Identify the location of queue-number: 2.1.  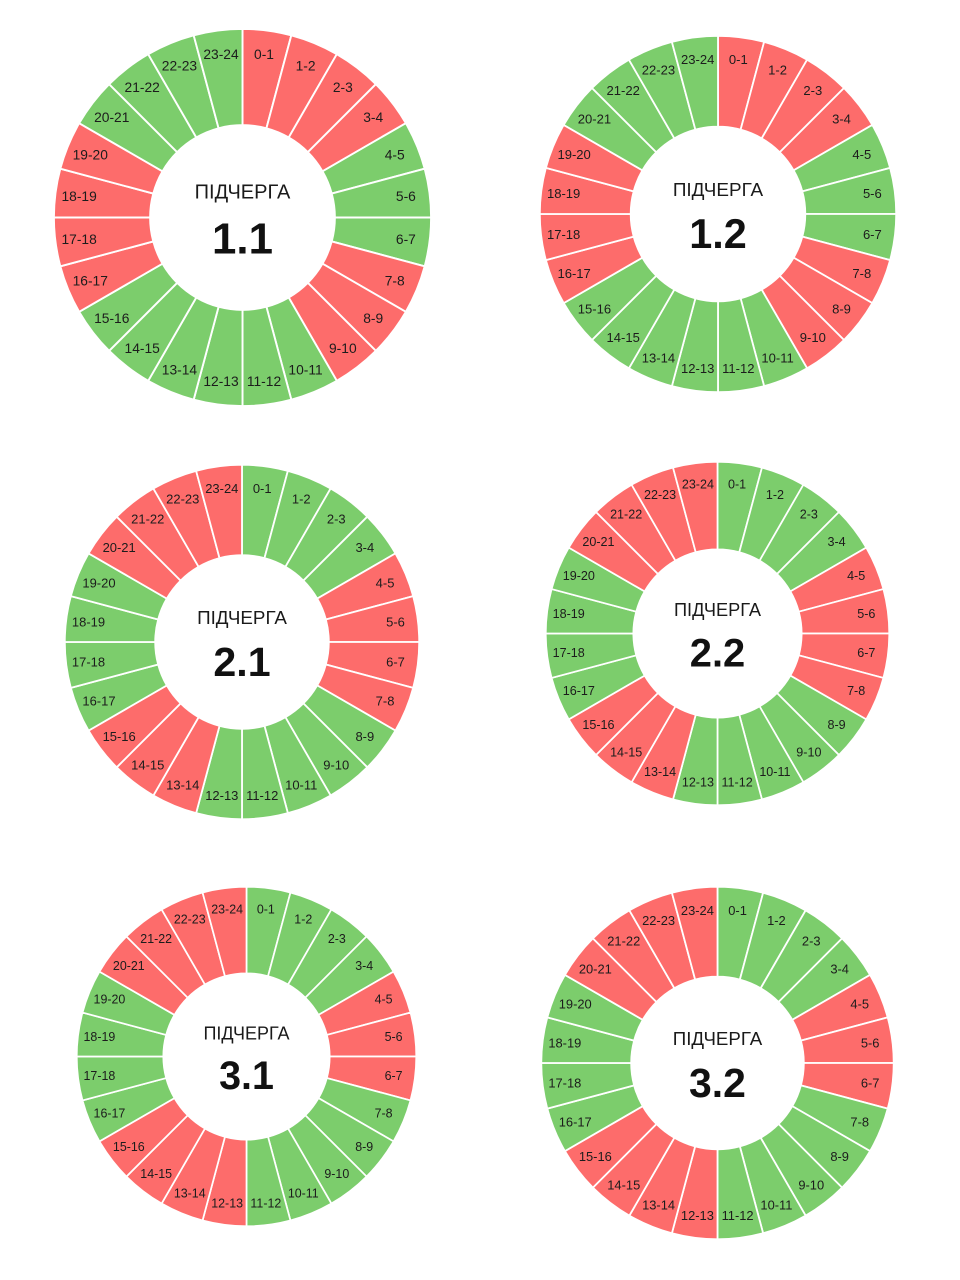
(241, 662).